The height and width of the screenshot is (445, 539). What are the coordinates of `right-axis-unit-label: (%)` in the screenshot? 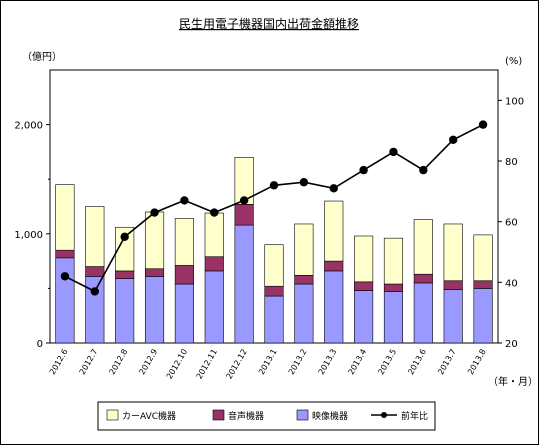 It's located at (513, 61).